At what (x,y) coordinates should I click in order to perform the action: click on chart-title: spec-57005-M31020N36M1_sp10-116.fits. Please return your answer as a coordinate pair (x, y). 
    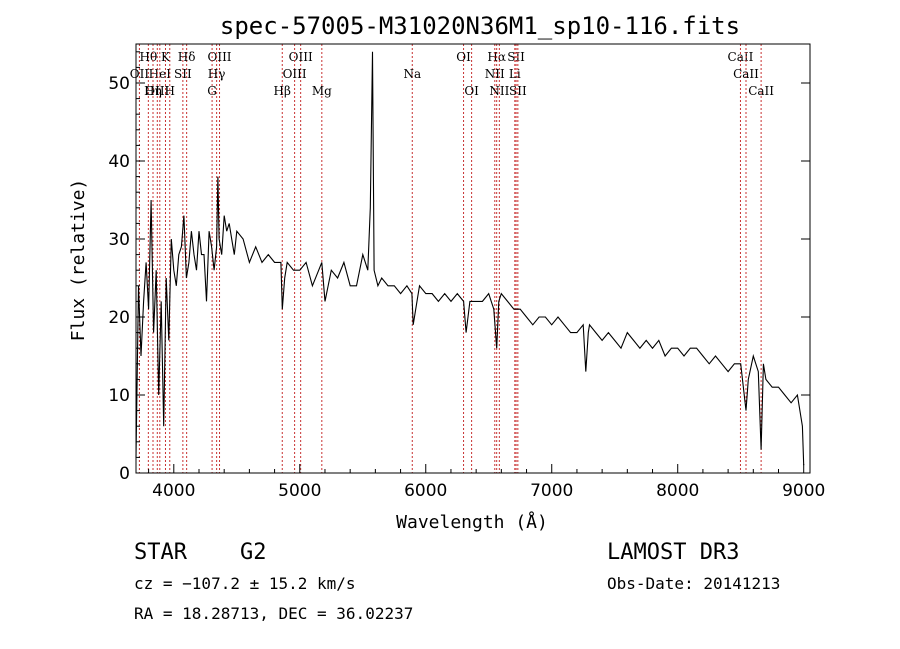
    Looking at the image, I should click on (480, 26).